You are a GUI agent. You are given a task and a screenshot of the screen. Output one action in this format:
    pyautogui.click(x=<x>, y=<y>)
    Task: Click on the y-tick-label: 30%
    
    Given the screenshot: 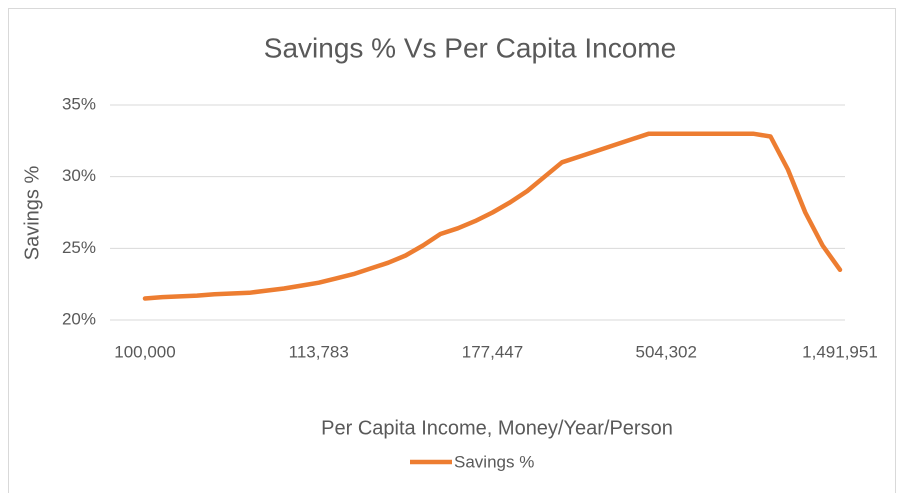 What is the action you would take?
    pyautogui.click(x=79, y=175)
    